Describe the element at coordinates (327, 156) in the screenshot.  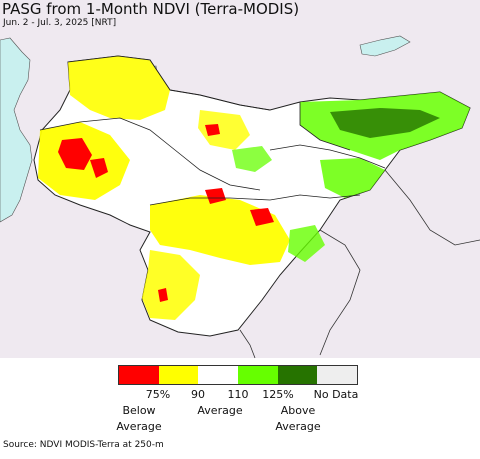
I see `border-tajik-kyrgyz` at that location.